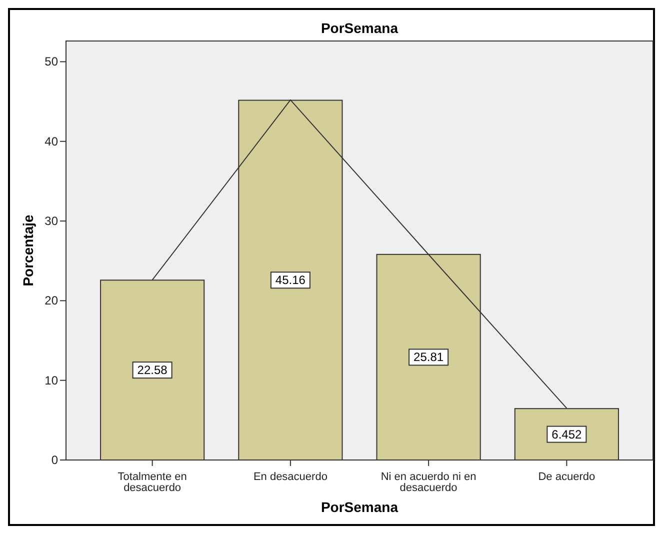 The image size is (663, 534). Describe the element at coordinates (152, 370) in the screenshot. I see `data-label: 22.58` at that location.